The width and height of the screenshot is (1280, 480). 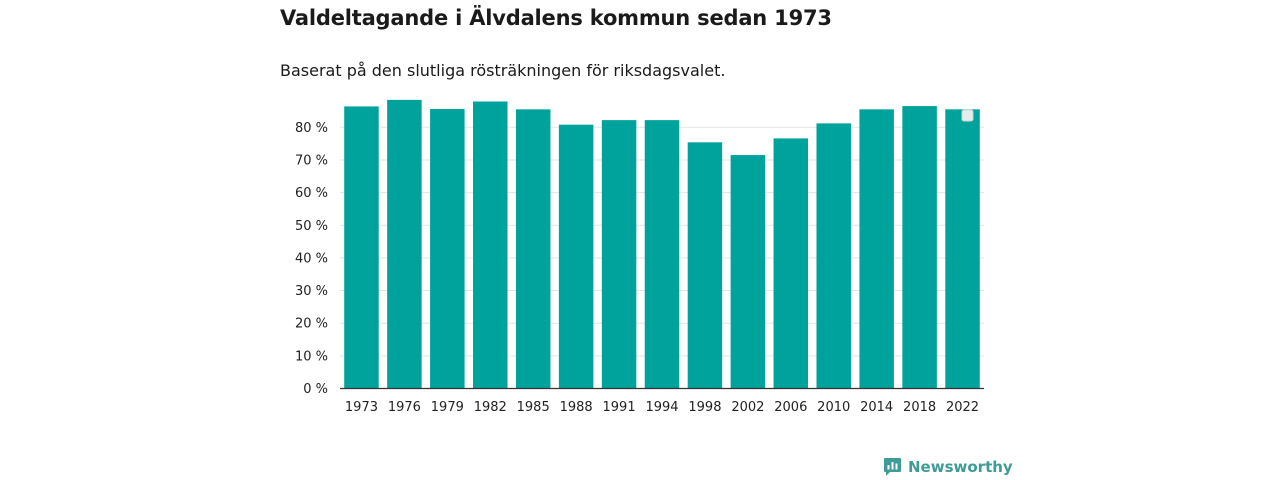 What do you see at coordinates (576, 407) in the screenshot?
I see `x-tick-label: 1988` at bounding box center [576, 407].